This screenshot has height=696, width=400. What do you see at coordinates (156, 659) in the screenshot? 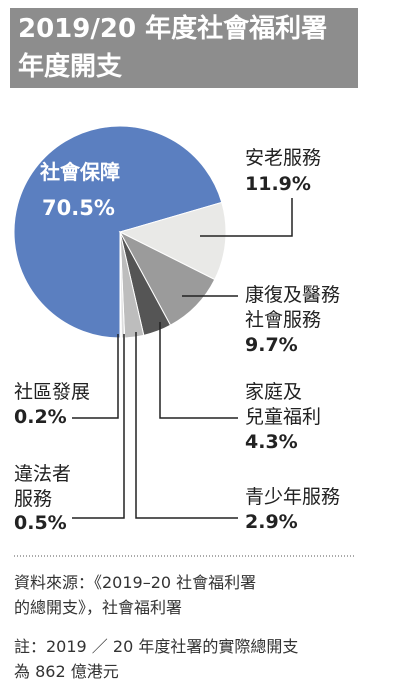
I see `note: 註：2019 ／ 20 年度社署的實際總開支 為 862 億港元` at bounding box center [156, 659].